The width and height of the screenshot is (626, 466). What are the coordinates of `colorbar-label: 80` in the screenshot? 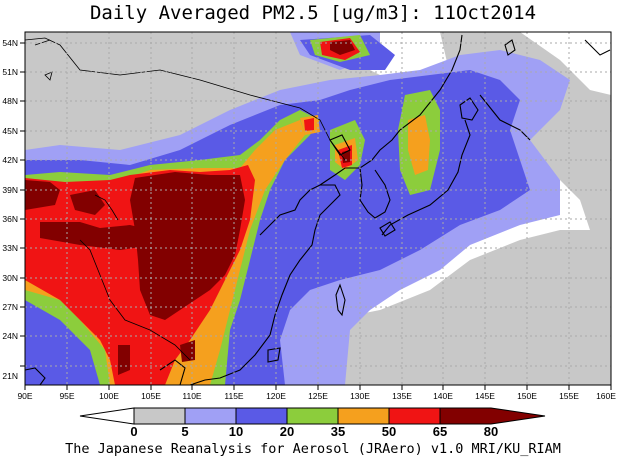 It's located at (491, 431).